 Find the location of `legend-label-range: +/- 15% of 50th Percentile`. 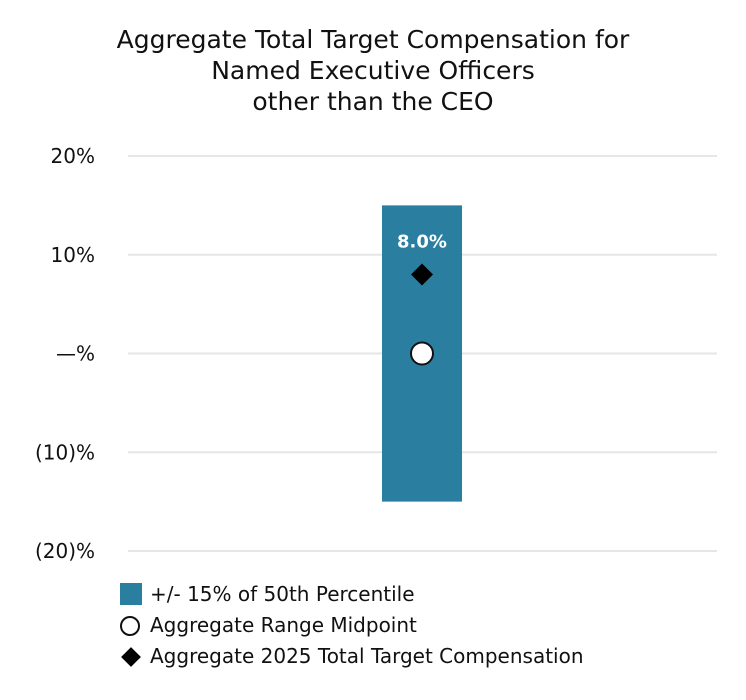

legend-label-range: +/- 15% of 50th Percentile is located at coordinates (282, 594).